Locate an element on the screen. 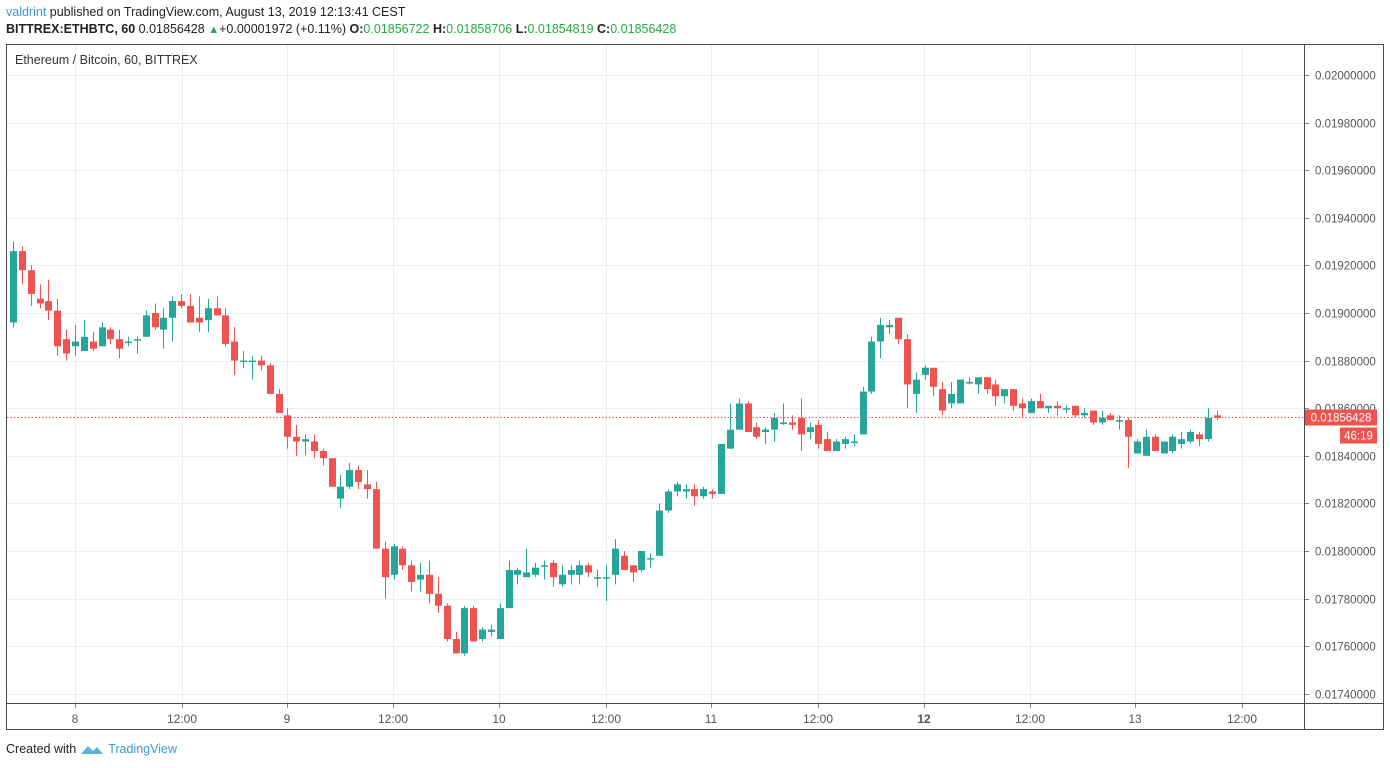 The width and height of the screenshot is (1390, 768). low-label: L: is located at coordinates (521, 29).